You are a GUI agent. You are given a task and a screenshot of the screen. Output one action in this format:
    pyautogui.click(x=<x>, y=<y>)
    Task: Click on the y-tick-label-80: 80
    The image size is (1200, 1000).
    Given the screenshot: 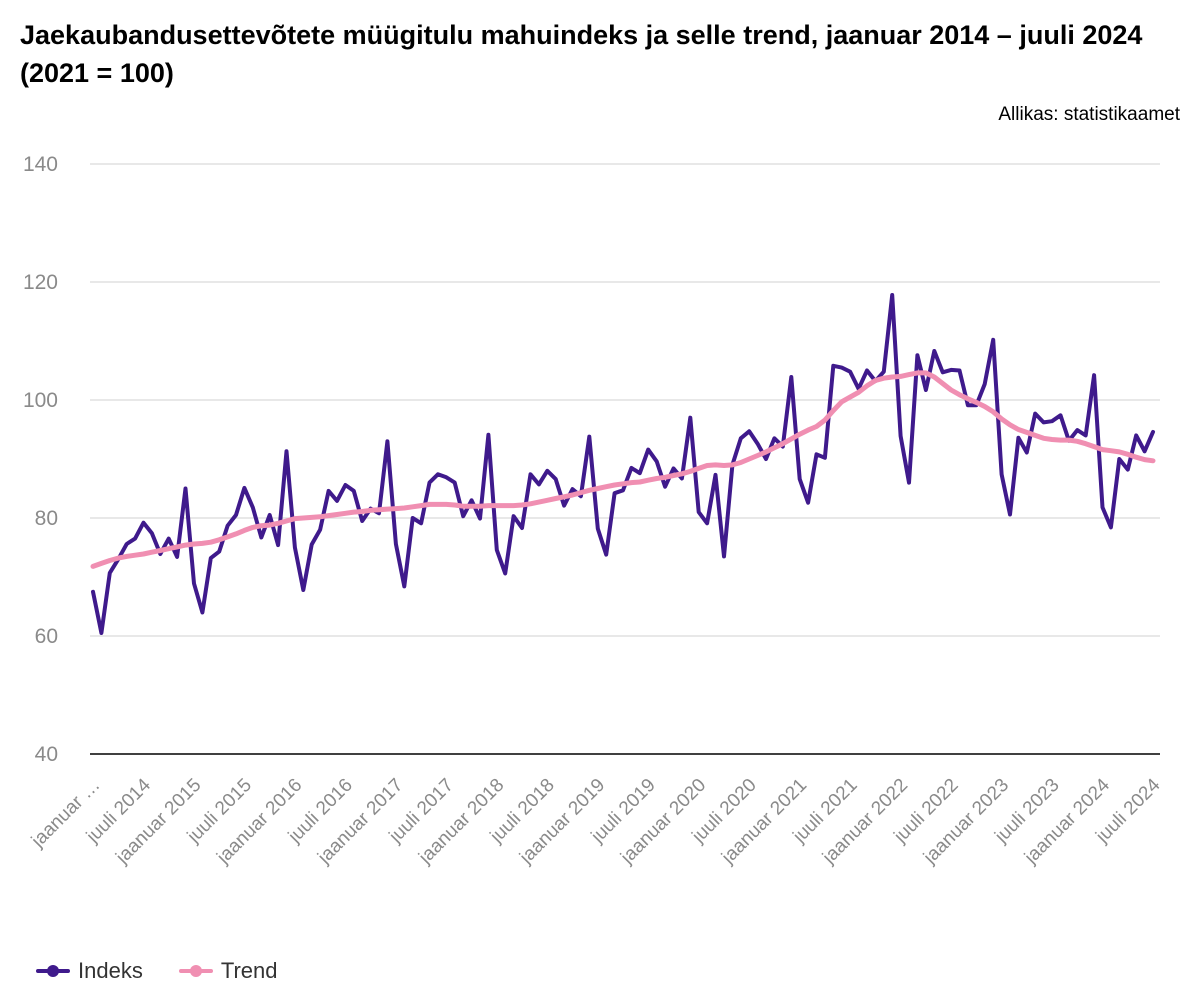 What is the action you would take?
    pyautogui.click(x=46, y=518)
    